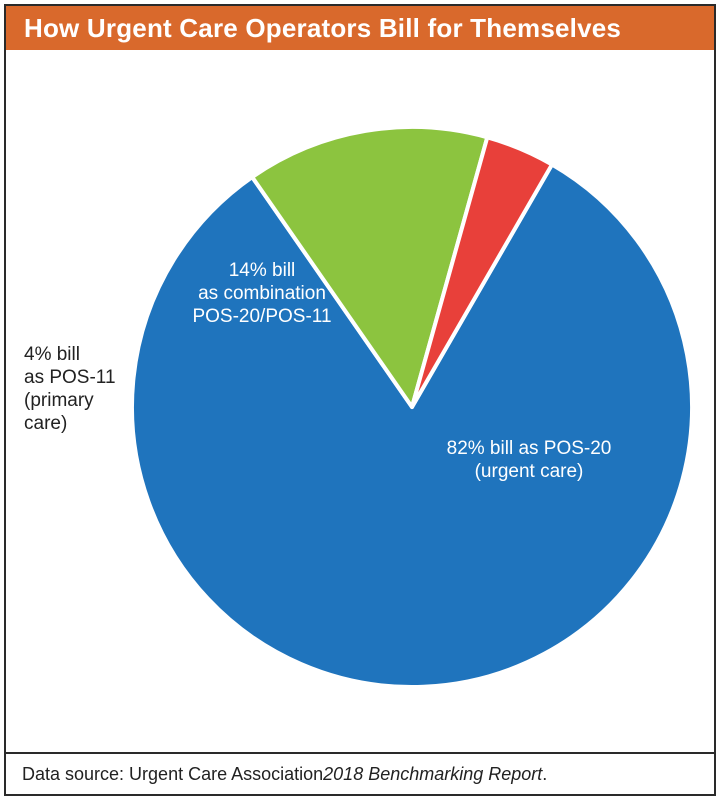 The width and height of the screenshot is (722, 804). I want to click on slice-label-line: 14% bill, so click(262, 270).